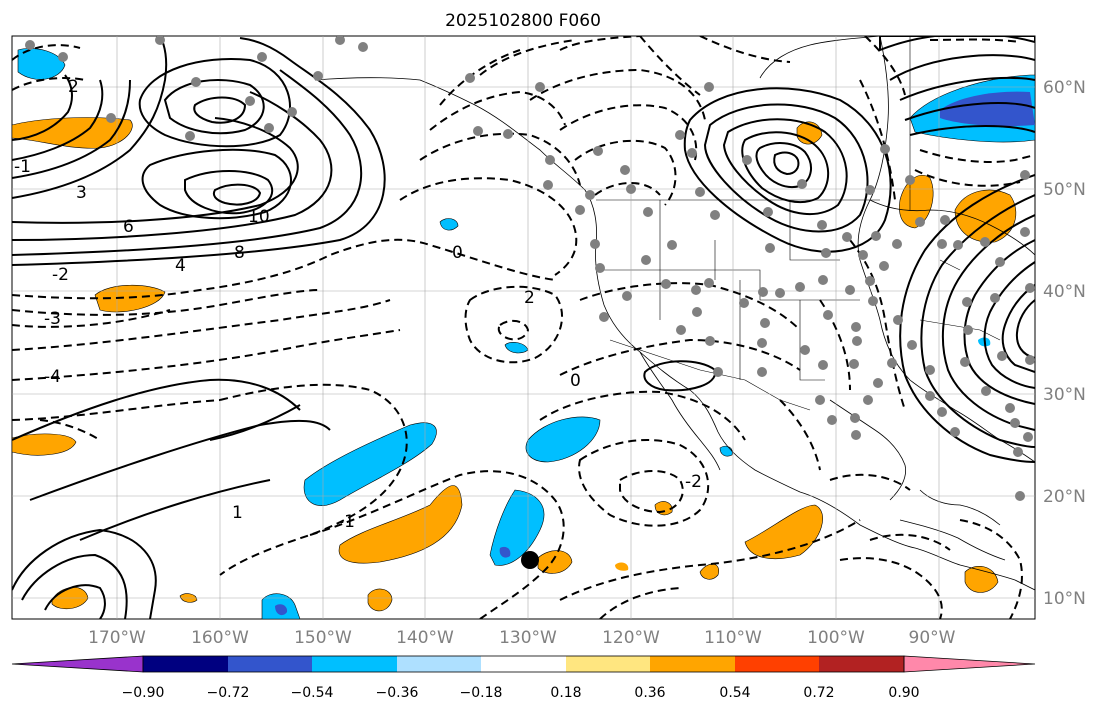  I want to click on lat-tick-label: 60°N, so click(1064, 88).